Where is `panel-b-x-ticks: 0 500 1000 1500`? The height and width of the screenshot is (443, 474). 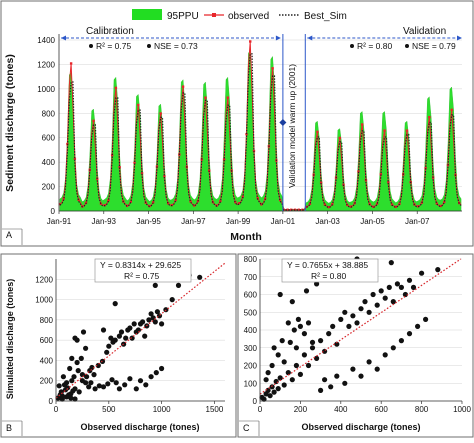 panel-b-x-ticks: 0 500 1000 1500 is located at coordinates (139, 407).